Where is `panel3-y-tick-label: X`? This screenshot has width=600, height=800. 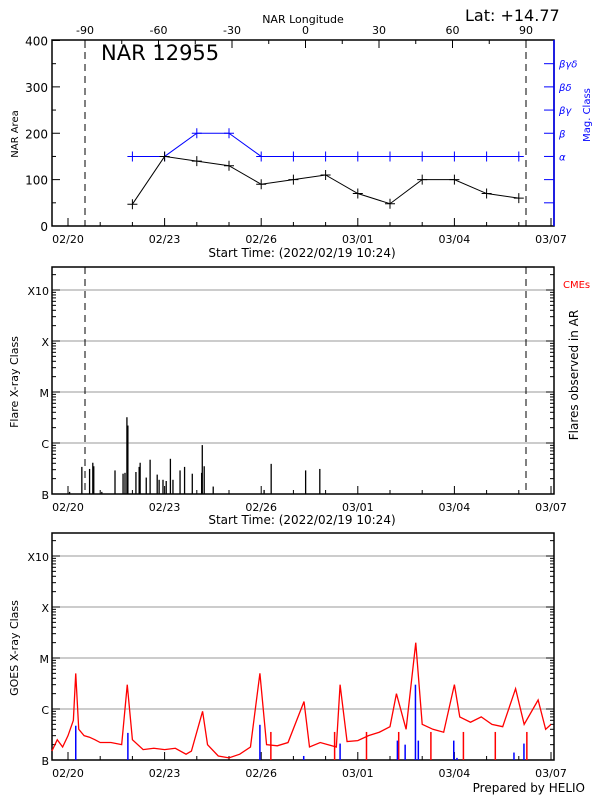 panel3-y-tick-label: X is located at coordinates (45, 608).